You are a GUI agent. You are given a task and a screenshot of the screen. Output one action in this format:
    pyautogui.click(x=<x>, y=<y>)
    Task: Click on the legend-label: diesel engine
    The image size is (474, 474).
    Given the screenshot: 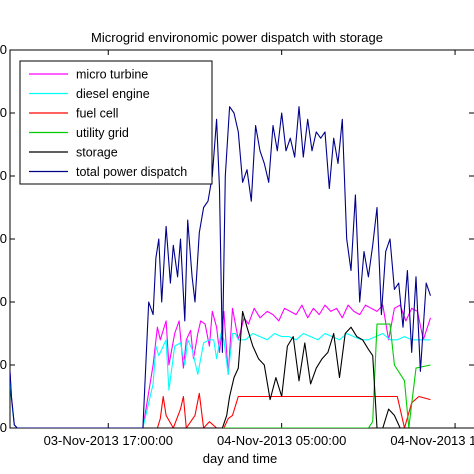 What is the action you would take?
    pyautogui.click(x=113, y=94)
    